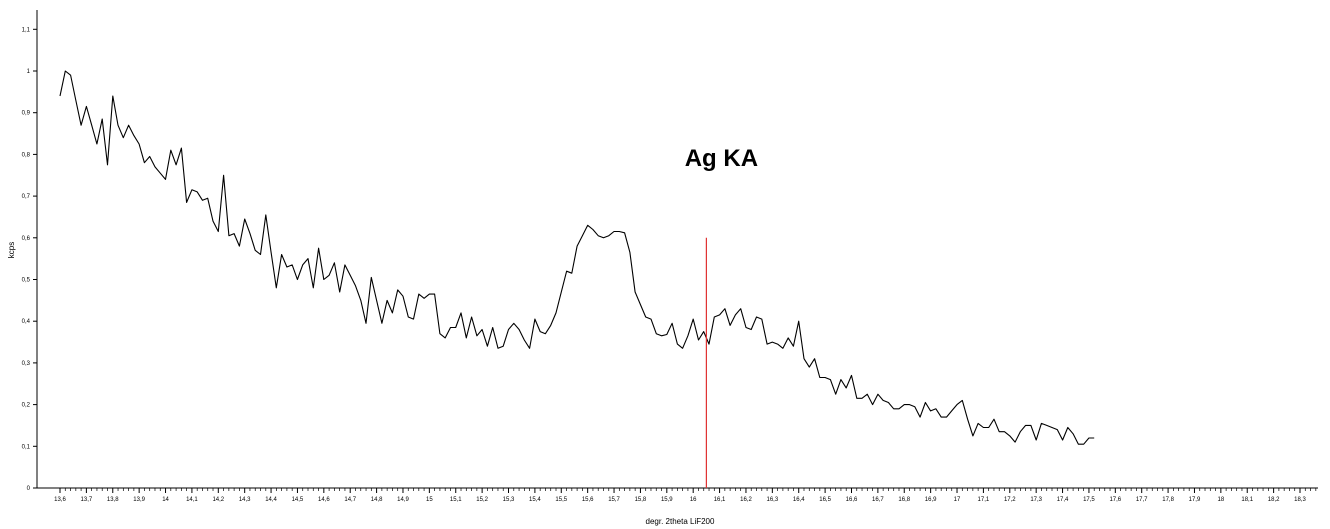 The image size is (1330, 529). I want to click on x-tick-label: 14,8, so click(377, 500).